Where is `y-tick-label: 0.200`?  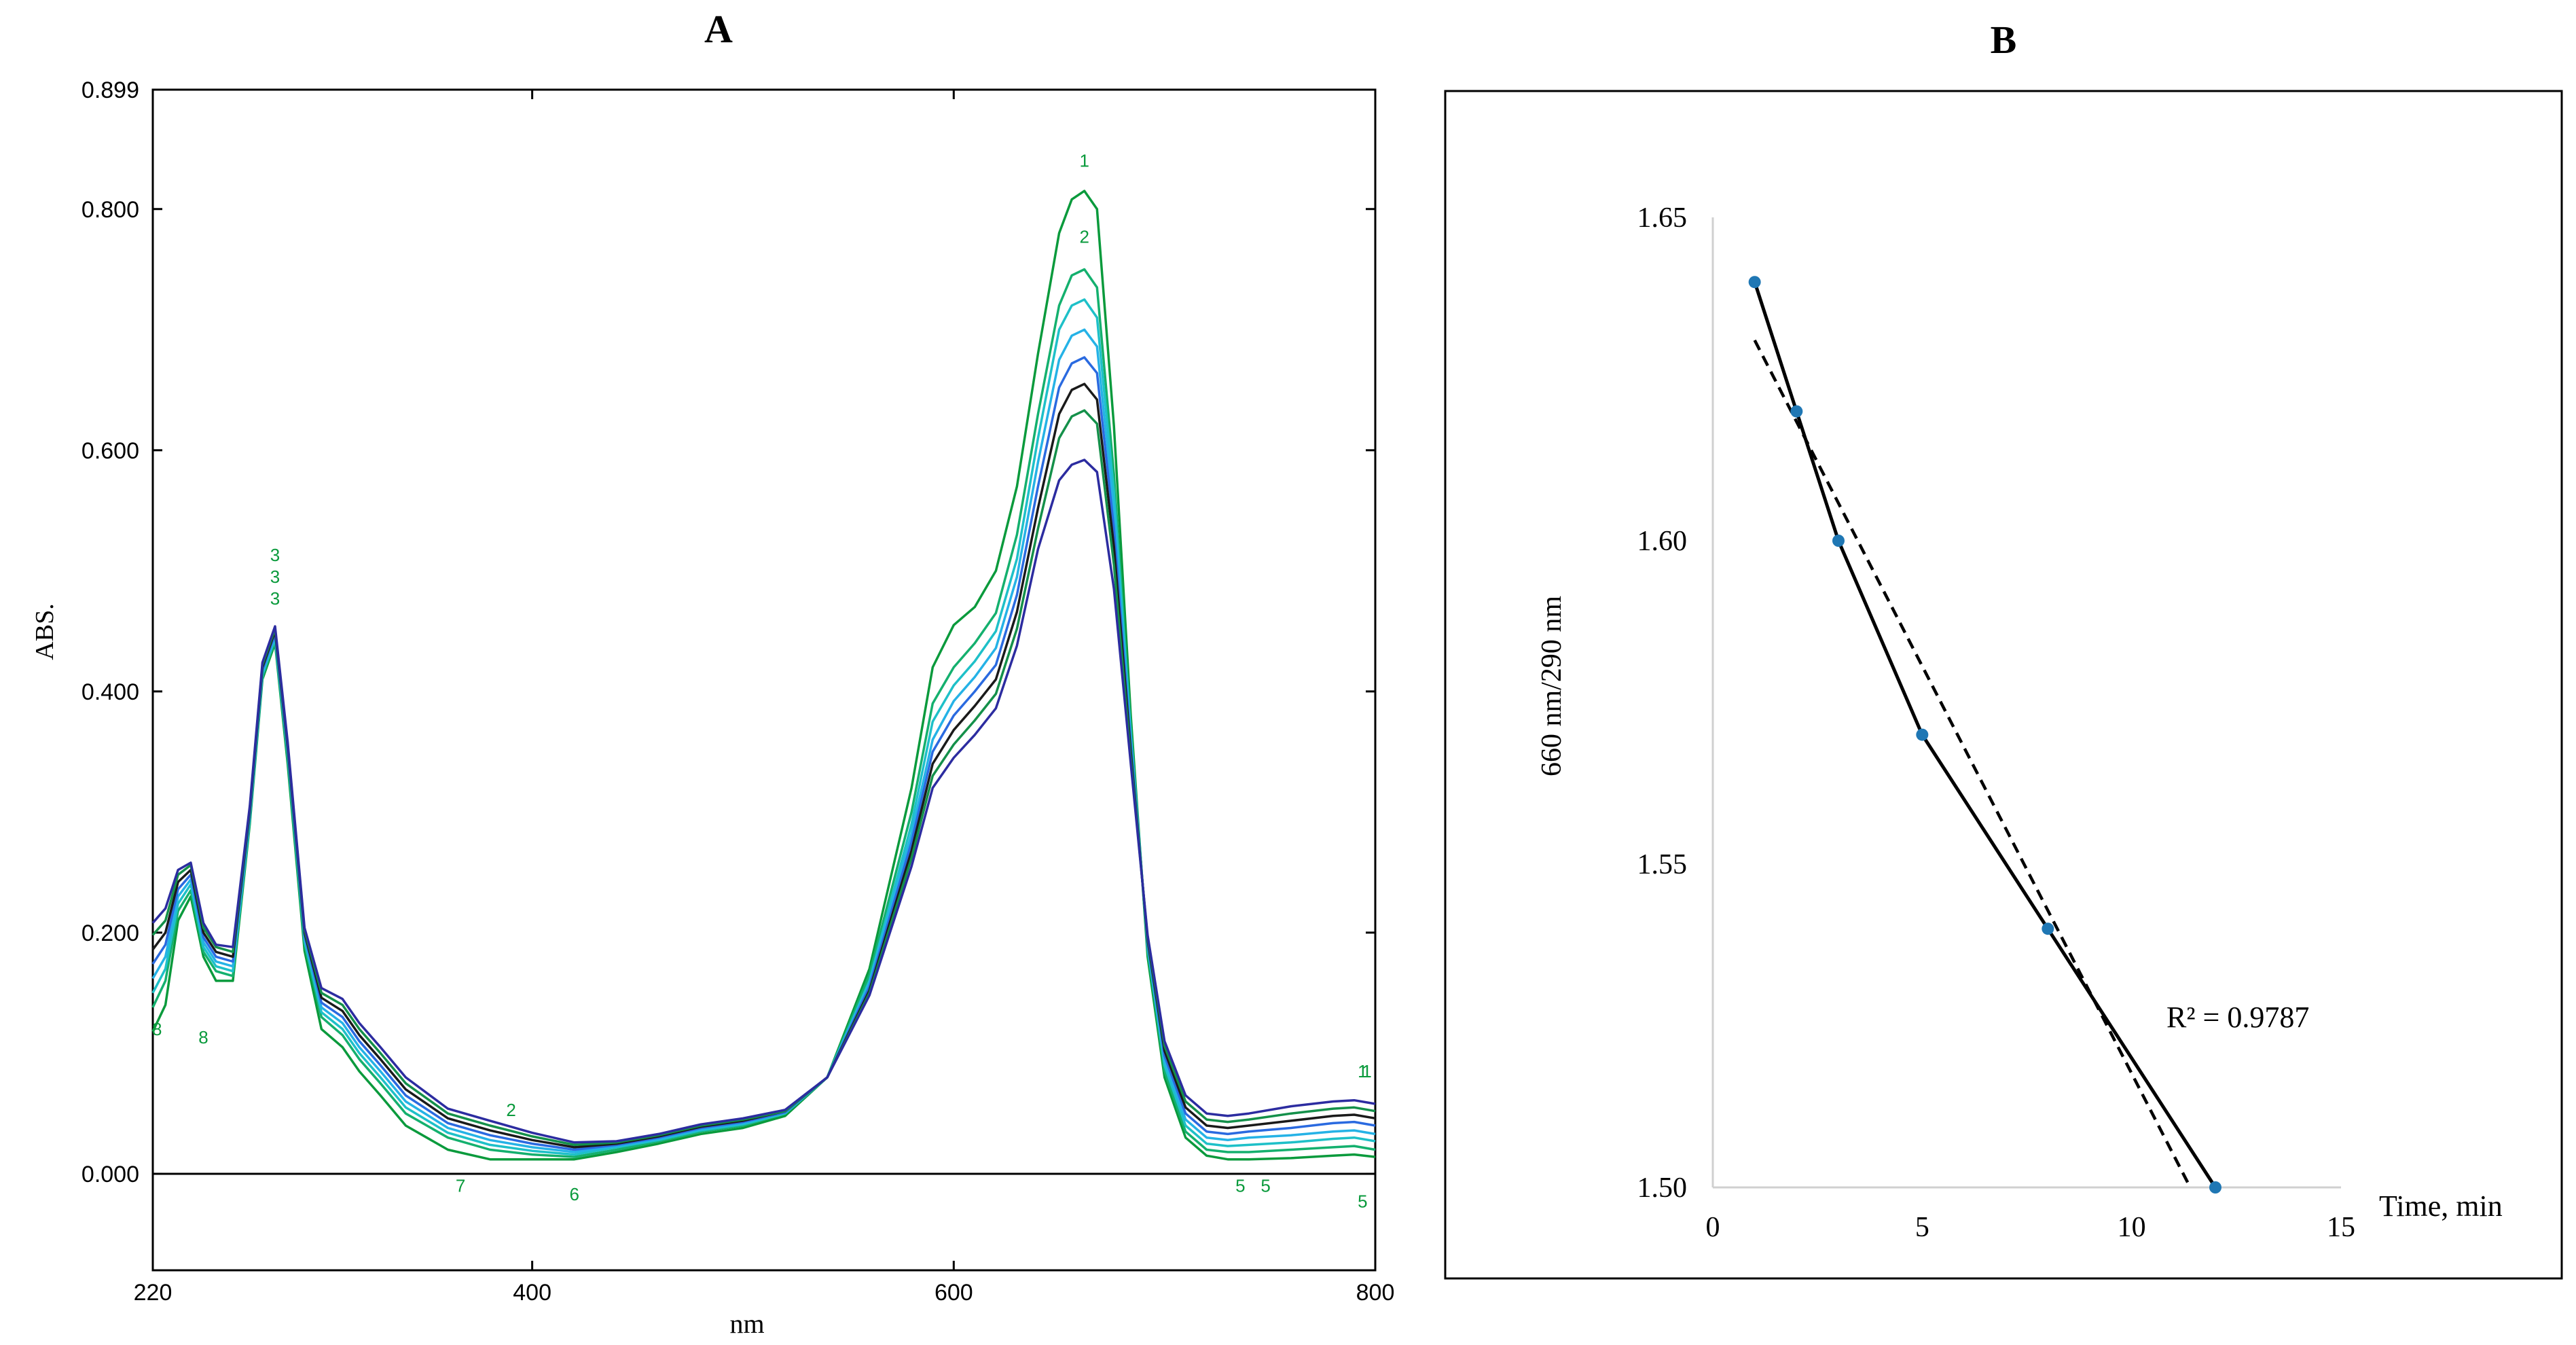
y-tick-label: 0.200 is located at coordinates (110, 933).